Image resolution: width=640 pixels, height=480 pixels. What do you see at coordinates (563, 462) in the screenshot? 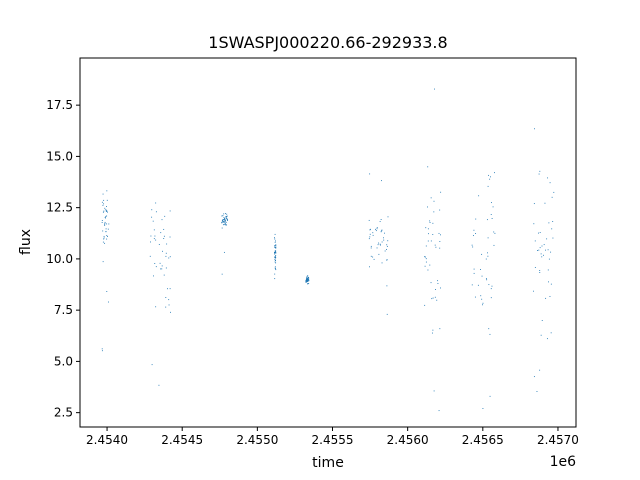
I see `x-offset-label: 1e6` at bounding box center [563, 462].